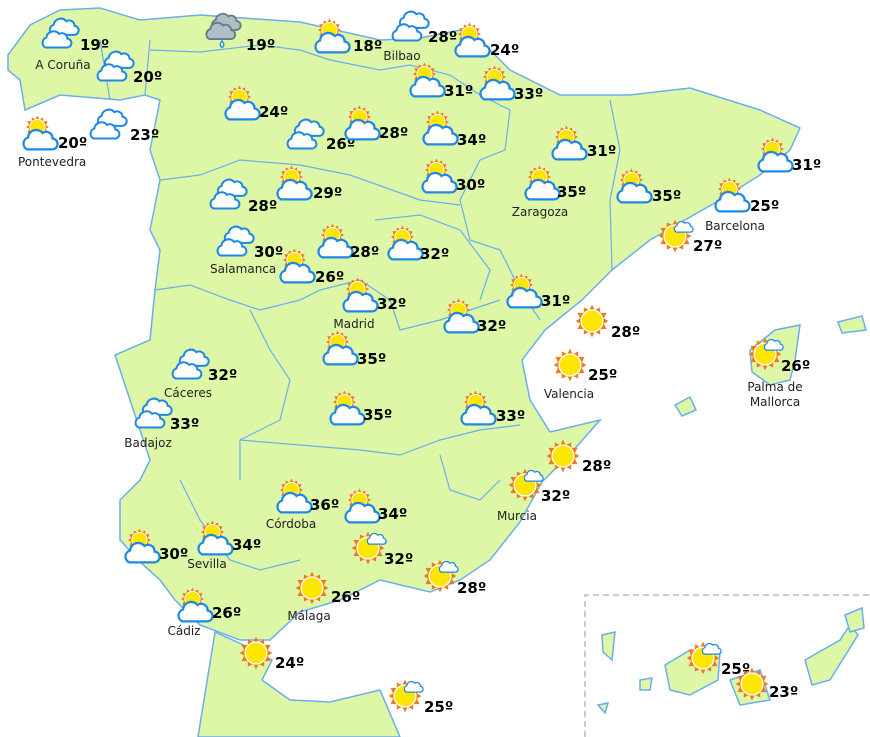 The image size is (870, 737). Describe the element at coordinates (569, 394) in the screenshot. I see `city-label: Valencia` at that location.